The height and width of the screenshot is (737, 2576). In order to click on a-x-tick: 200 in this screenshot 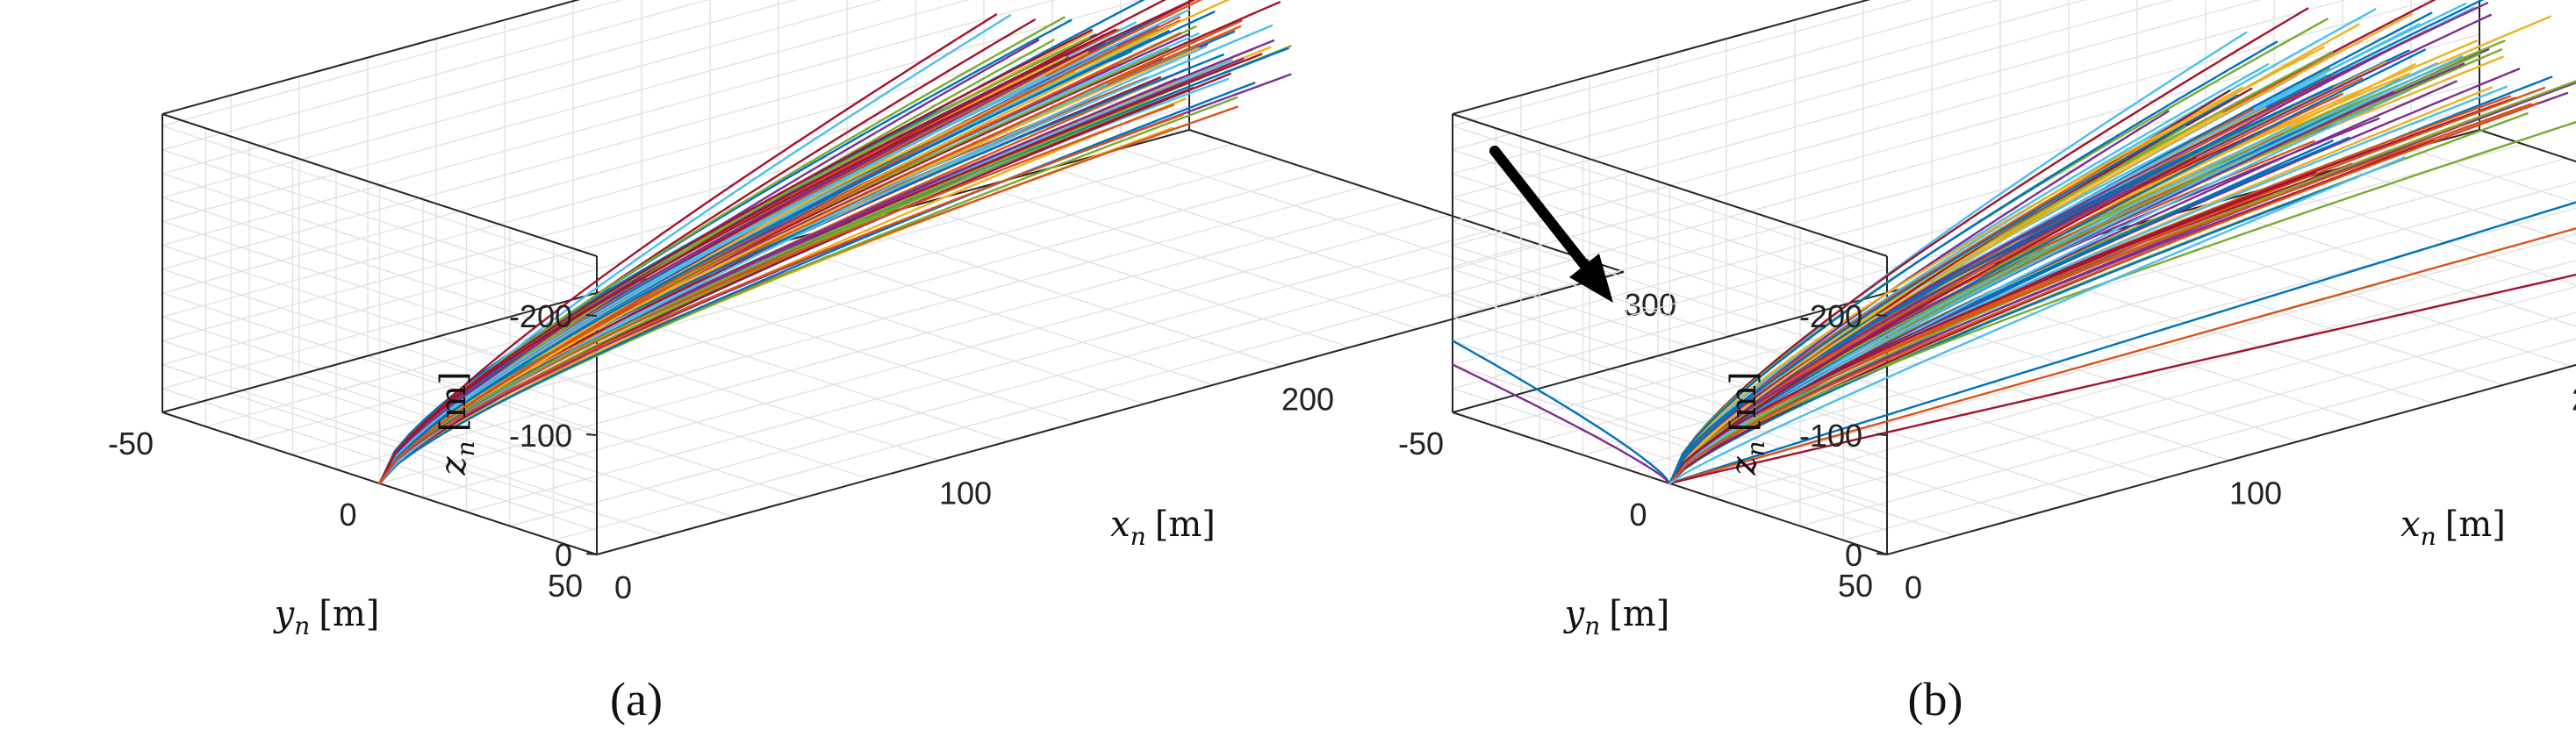, I will do `click(1307, 399)`.